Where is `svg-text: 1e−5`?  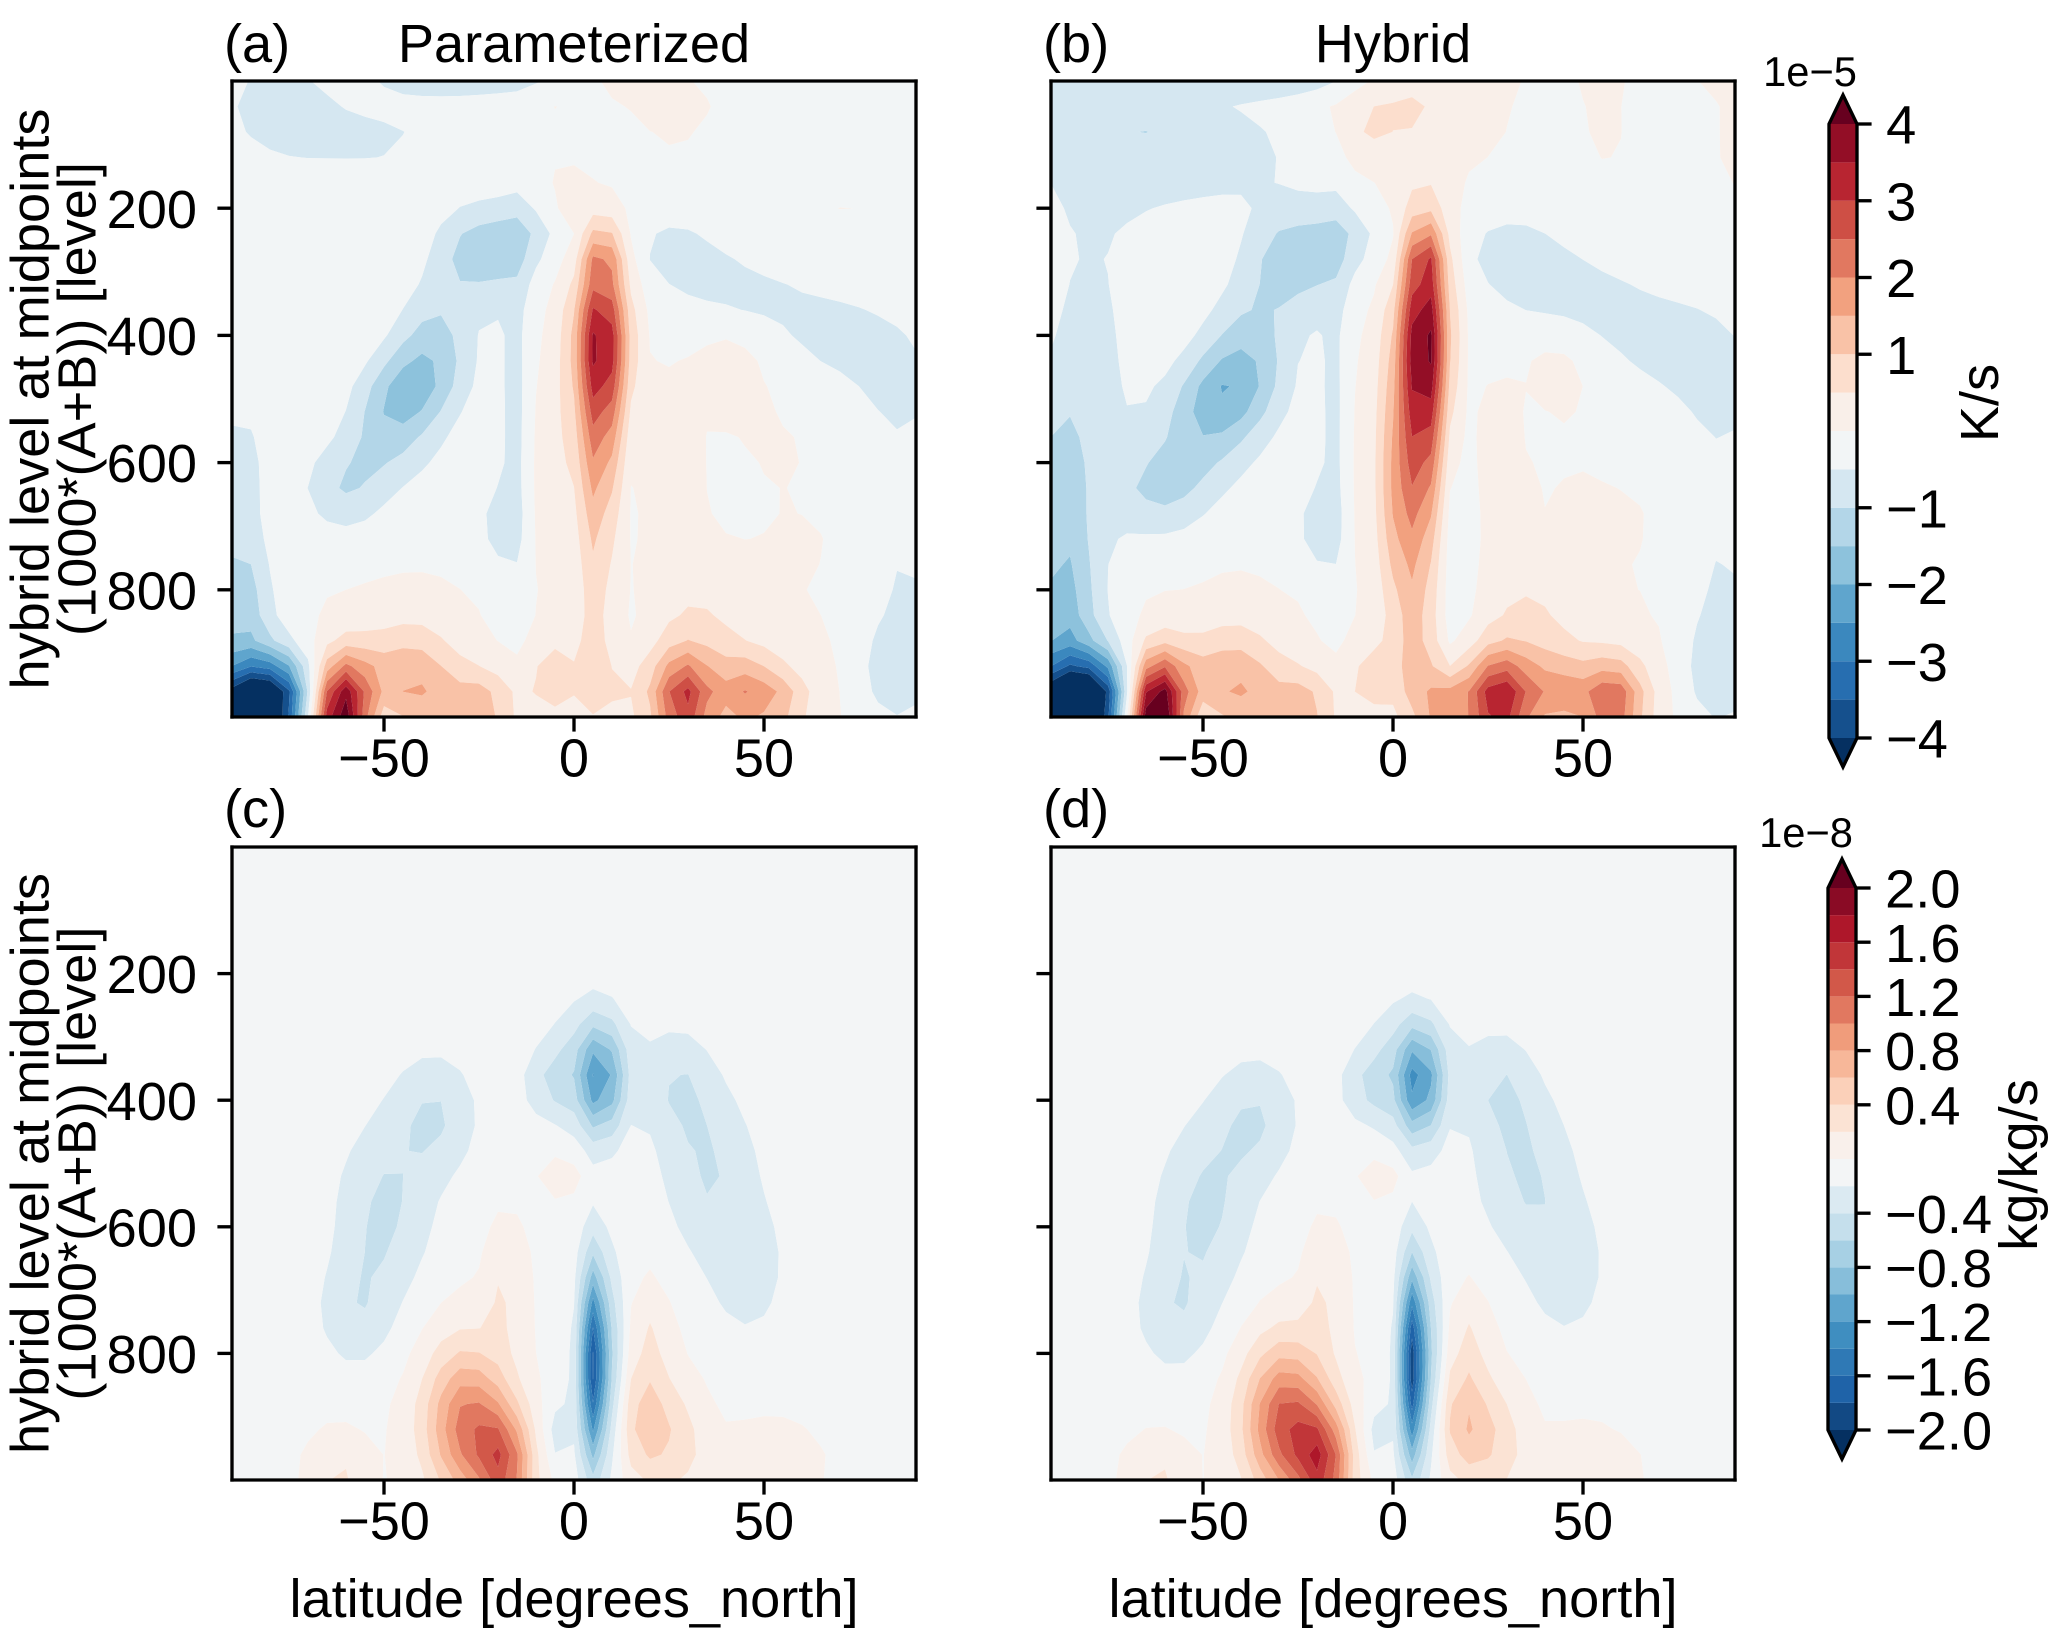
svg-text: 1e−5 is located at coordinates (1810, 71).